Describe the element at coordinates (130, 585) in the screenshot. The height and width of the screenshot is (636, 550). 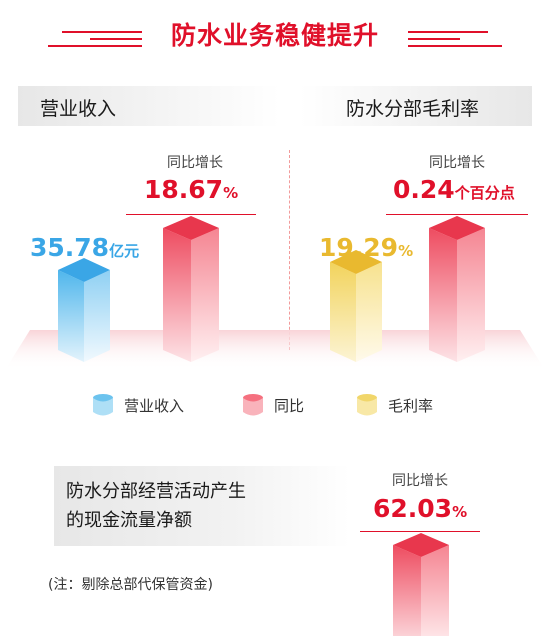
I see `cashflow-note: (注：剔除总部代保管资金)` at that location.